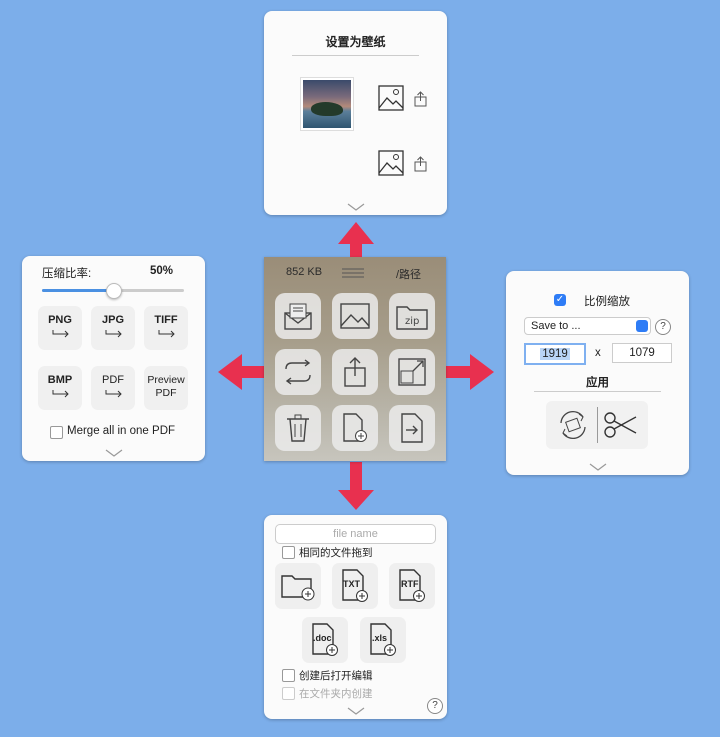 The width and height of the screenshot is (720, 737). I want to click on new-xls-button: .xls, so click(383, 640).